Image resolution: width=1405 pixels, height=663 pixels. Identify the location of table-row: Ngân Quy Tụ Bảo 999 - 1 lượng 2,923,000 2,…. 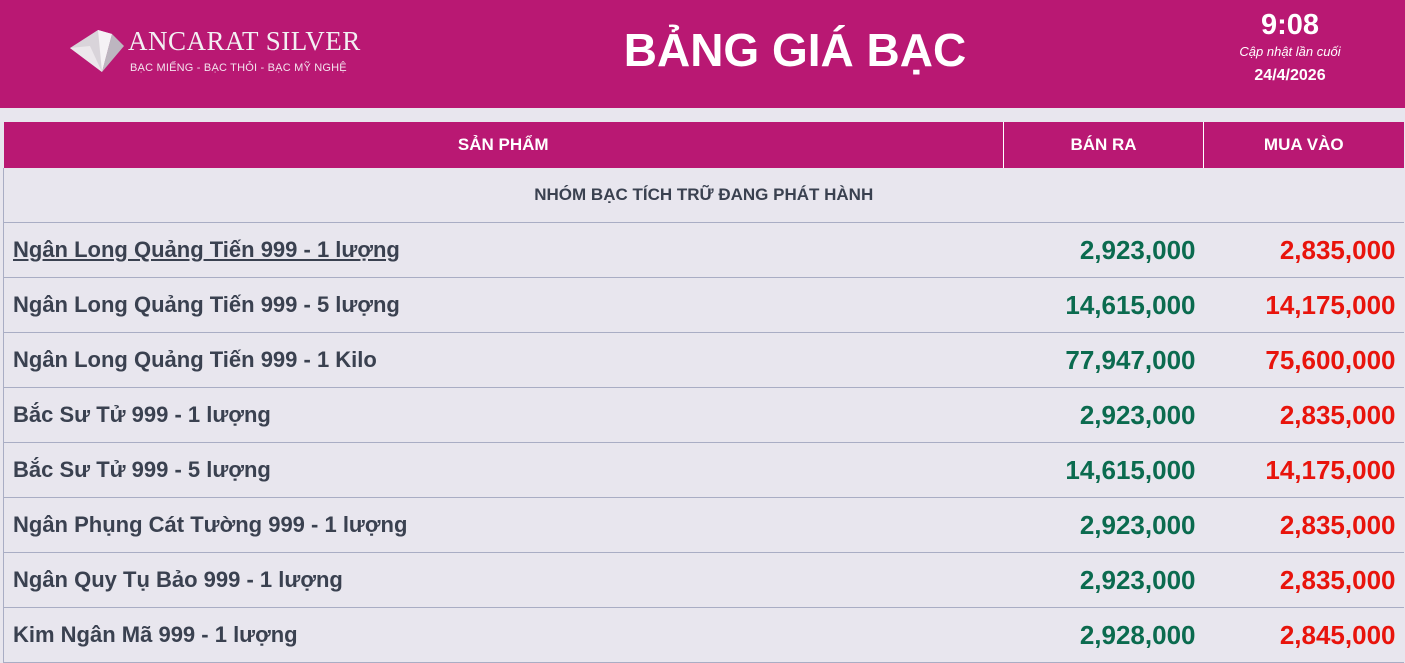
(703, 580).